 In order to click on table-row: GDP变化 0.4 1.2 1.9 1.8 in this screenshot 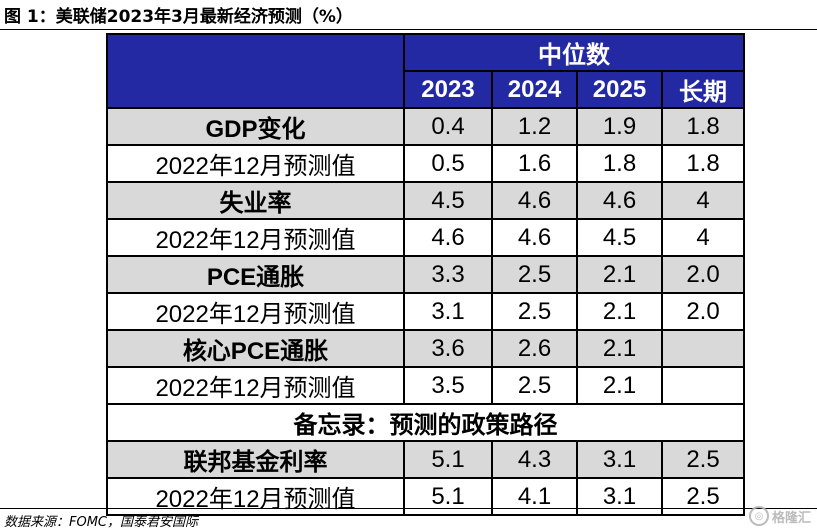, I will do `click(425, 126)`.